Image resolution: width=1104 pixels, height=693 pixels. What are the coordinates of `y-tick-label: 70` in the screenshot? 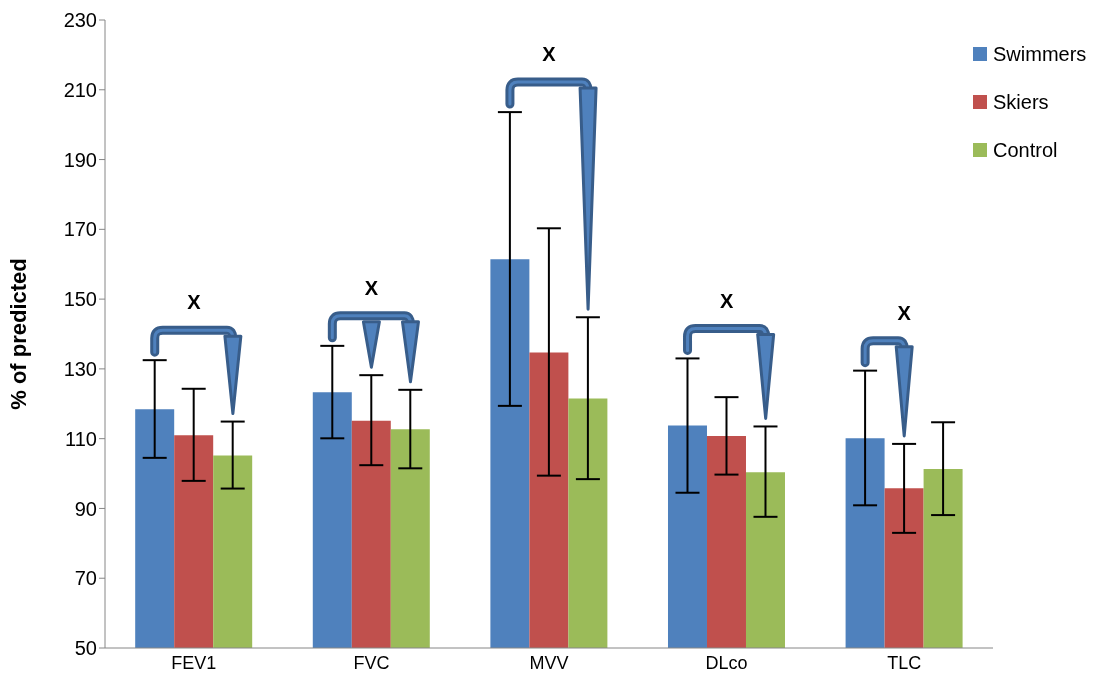 It's located at (85, 578).